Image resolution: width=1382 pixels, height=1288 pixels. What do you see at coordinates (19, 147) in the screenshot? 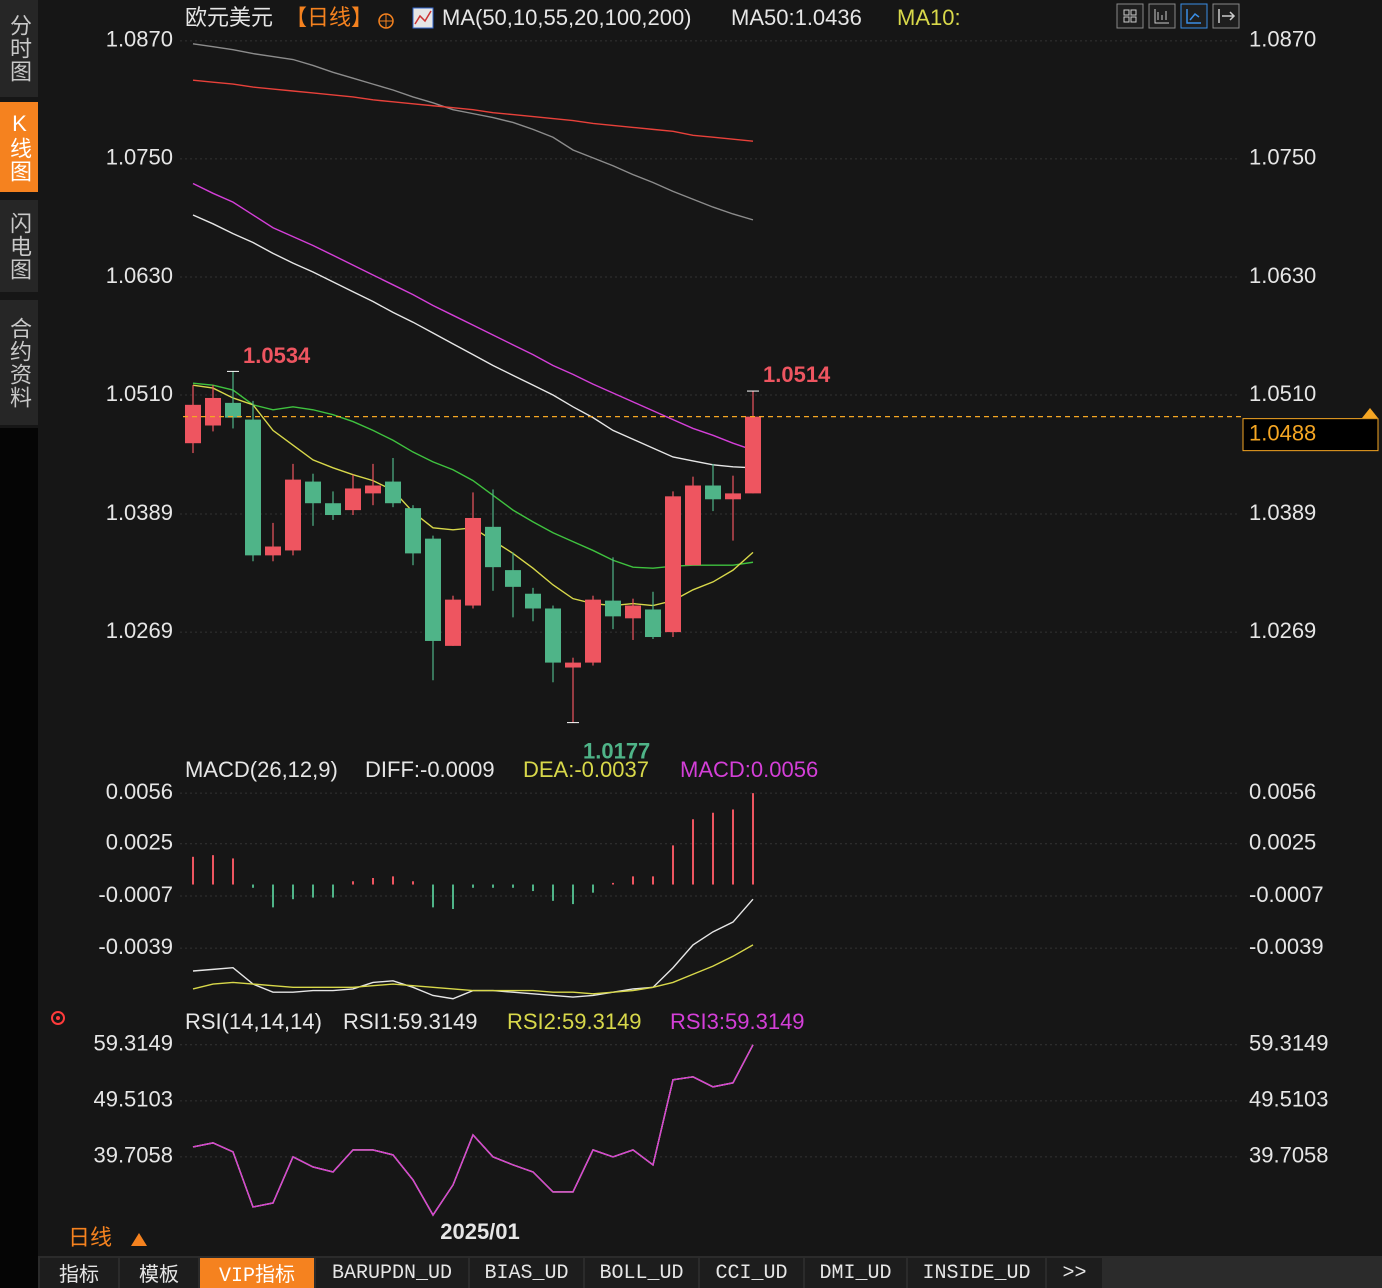
I see `sidebar-tab: K线图` at bounding box center [19, 147].